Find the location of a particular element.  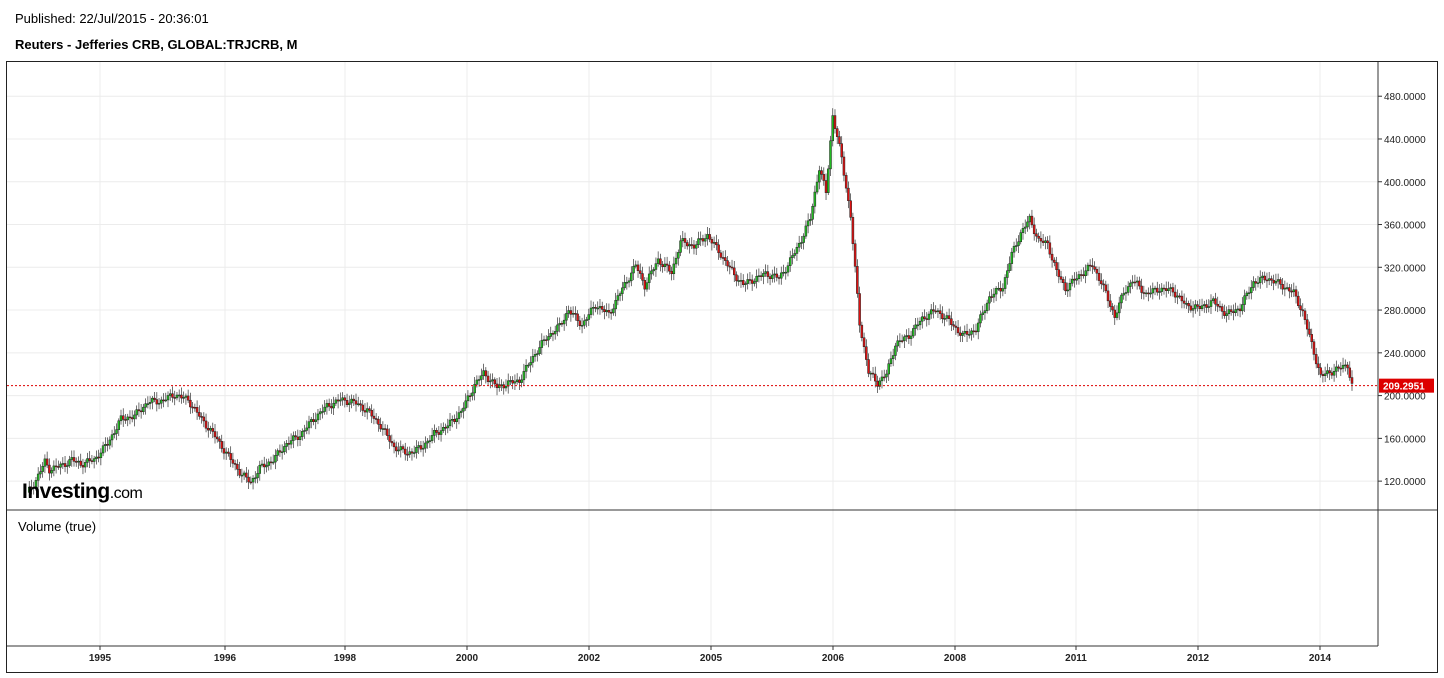

y-tick-label: 160.0000 is located at coordinates (1405, 439).